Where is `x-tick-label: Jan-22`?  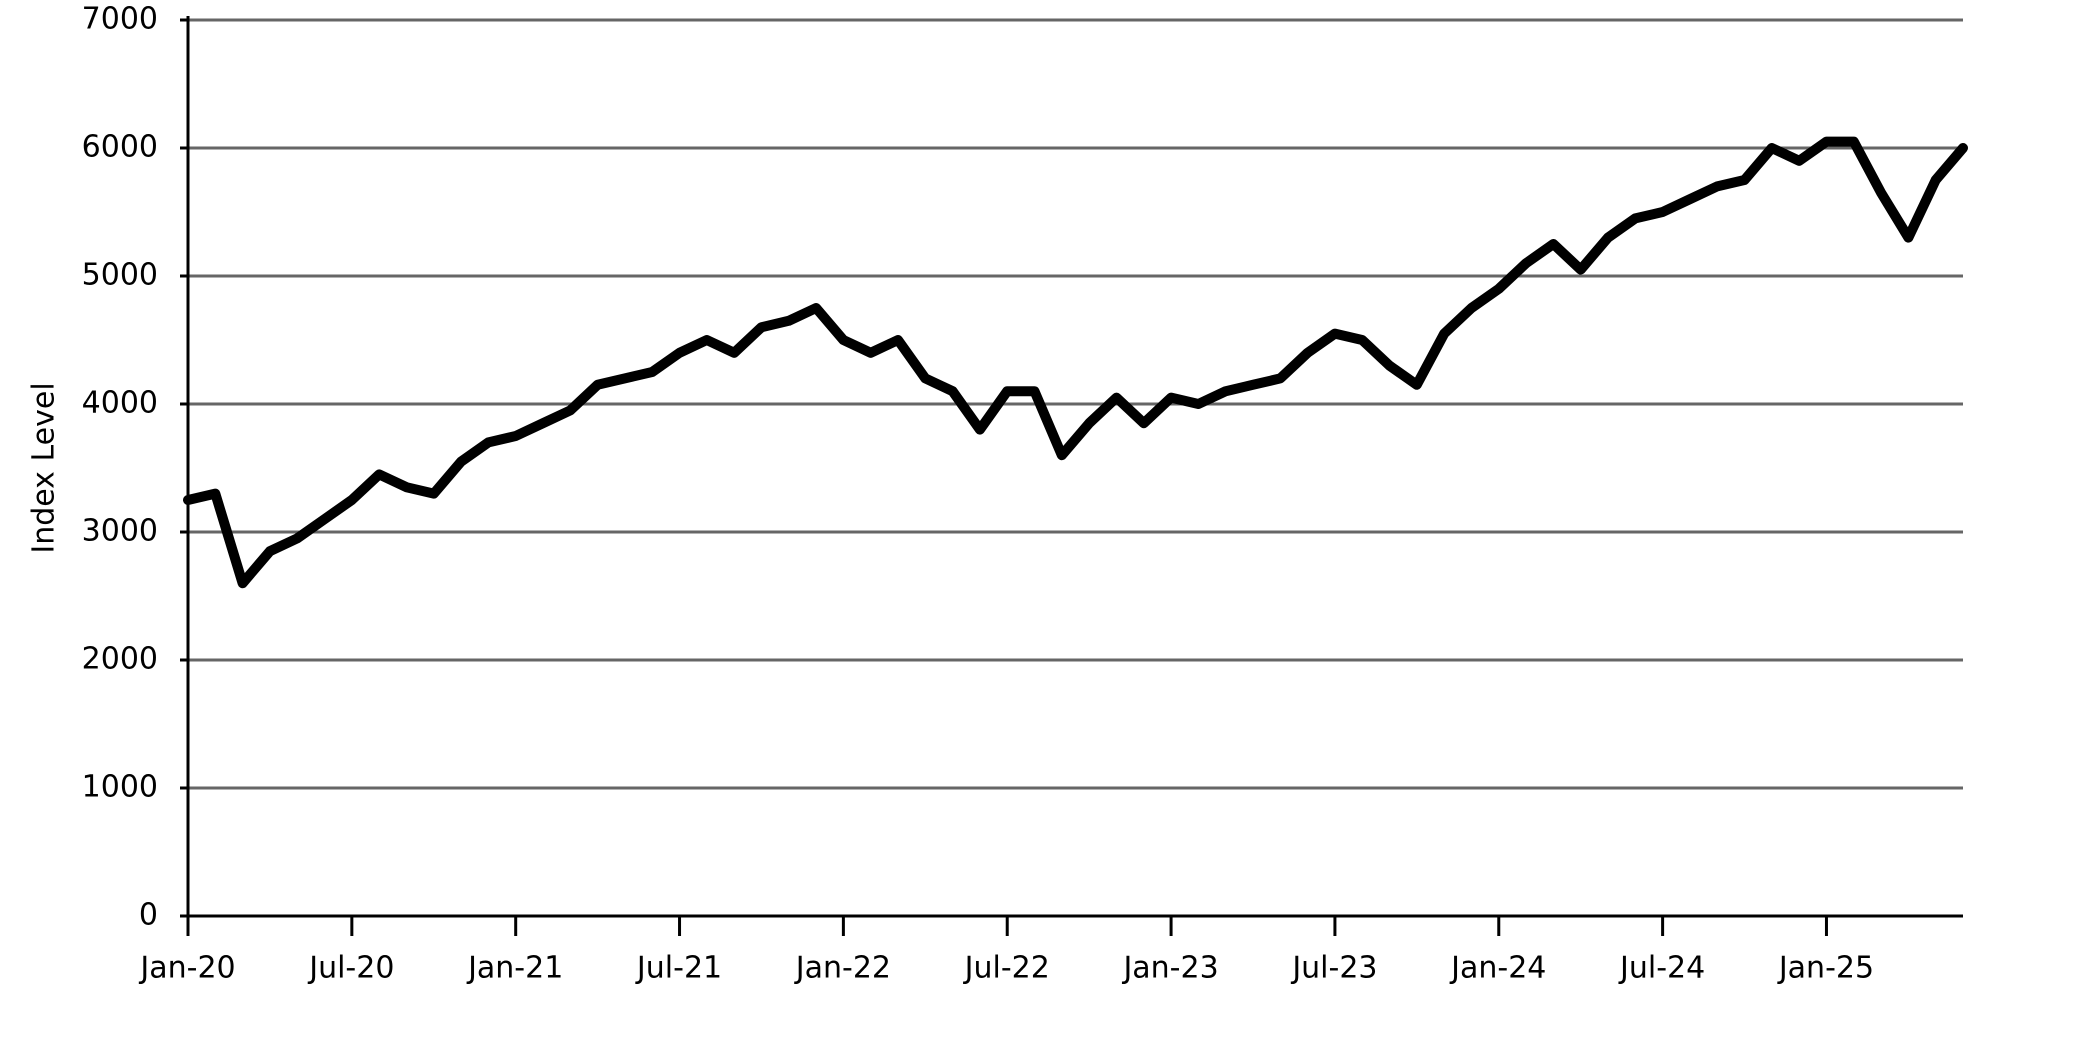
x-tick-label: Jan-22 is located at coordinates (842, 968).